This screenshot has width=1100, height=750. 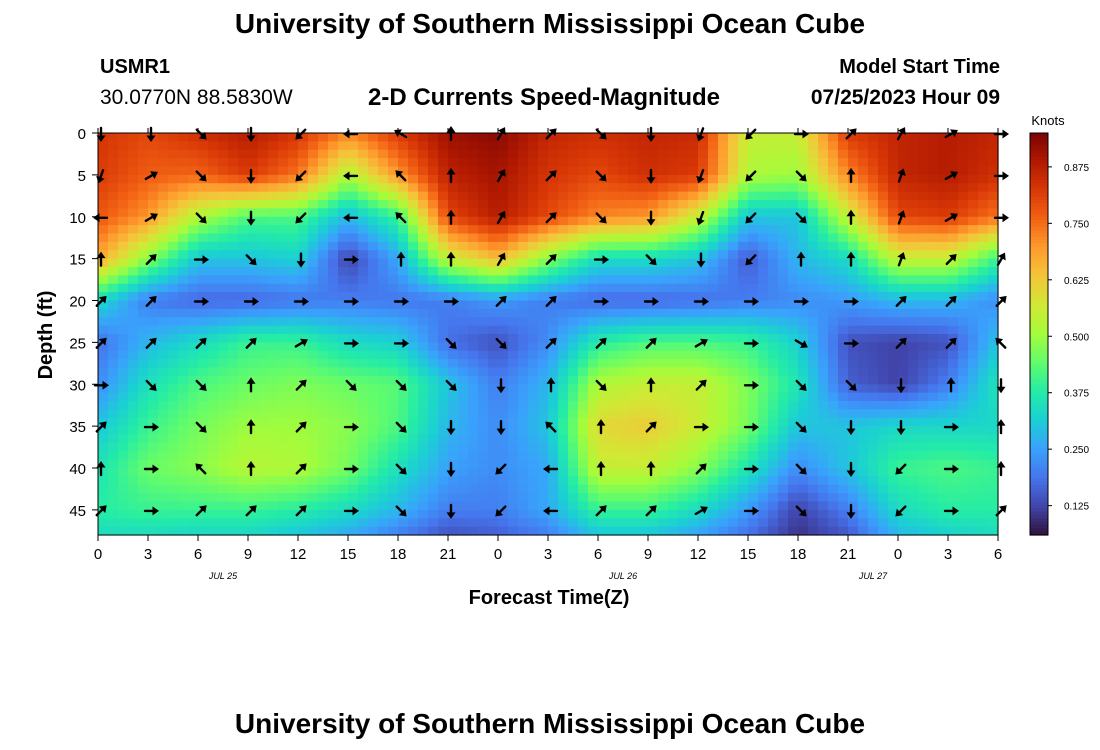 I want to click on y-tick-label: 10, so click(x=77, y=218).